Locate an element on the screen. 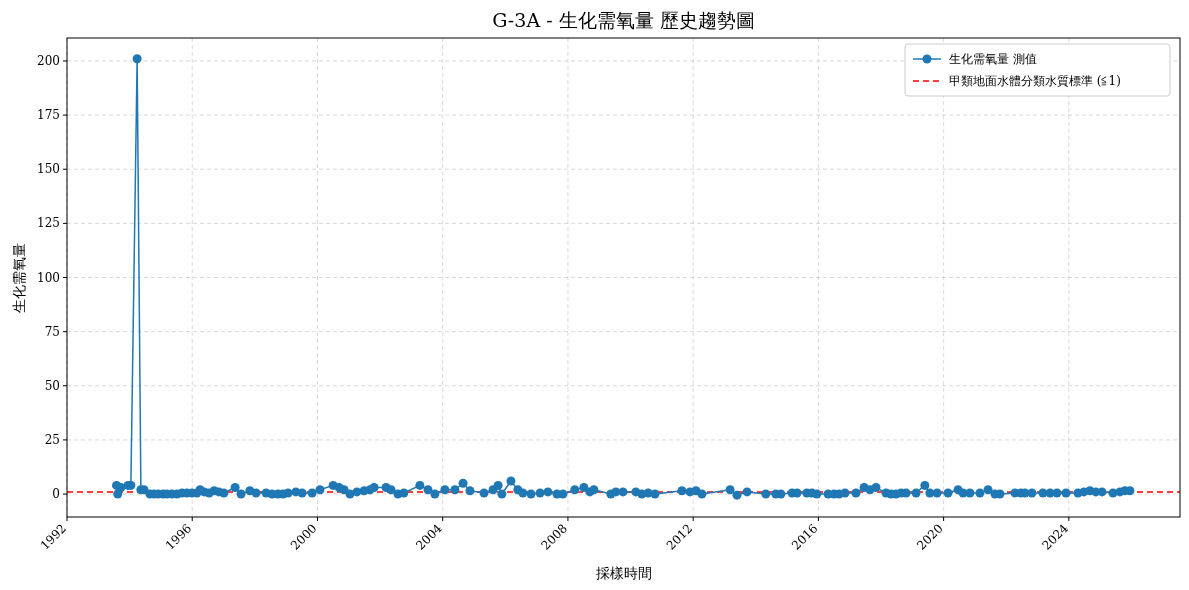 This screenshot has height=590, width=1189. chart-title: G-3A - 生化需氧量 歷史趨勢圖 is located at coordinates (623, 20).